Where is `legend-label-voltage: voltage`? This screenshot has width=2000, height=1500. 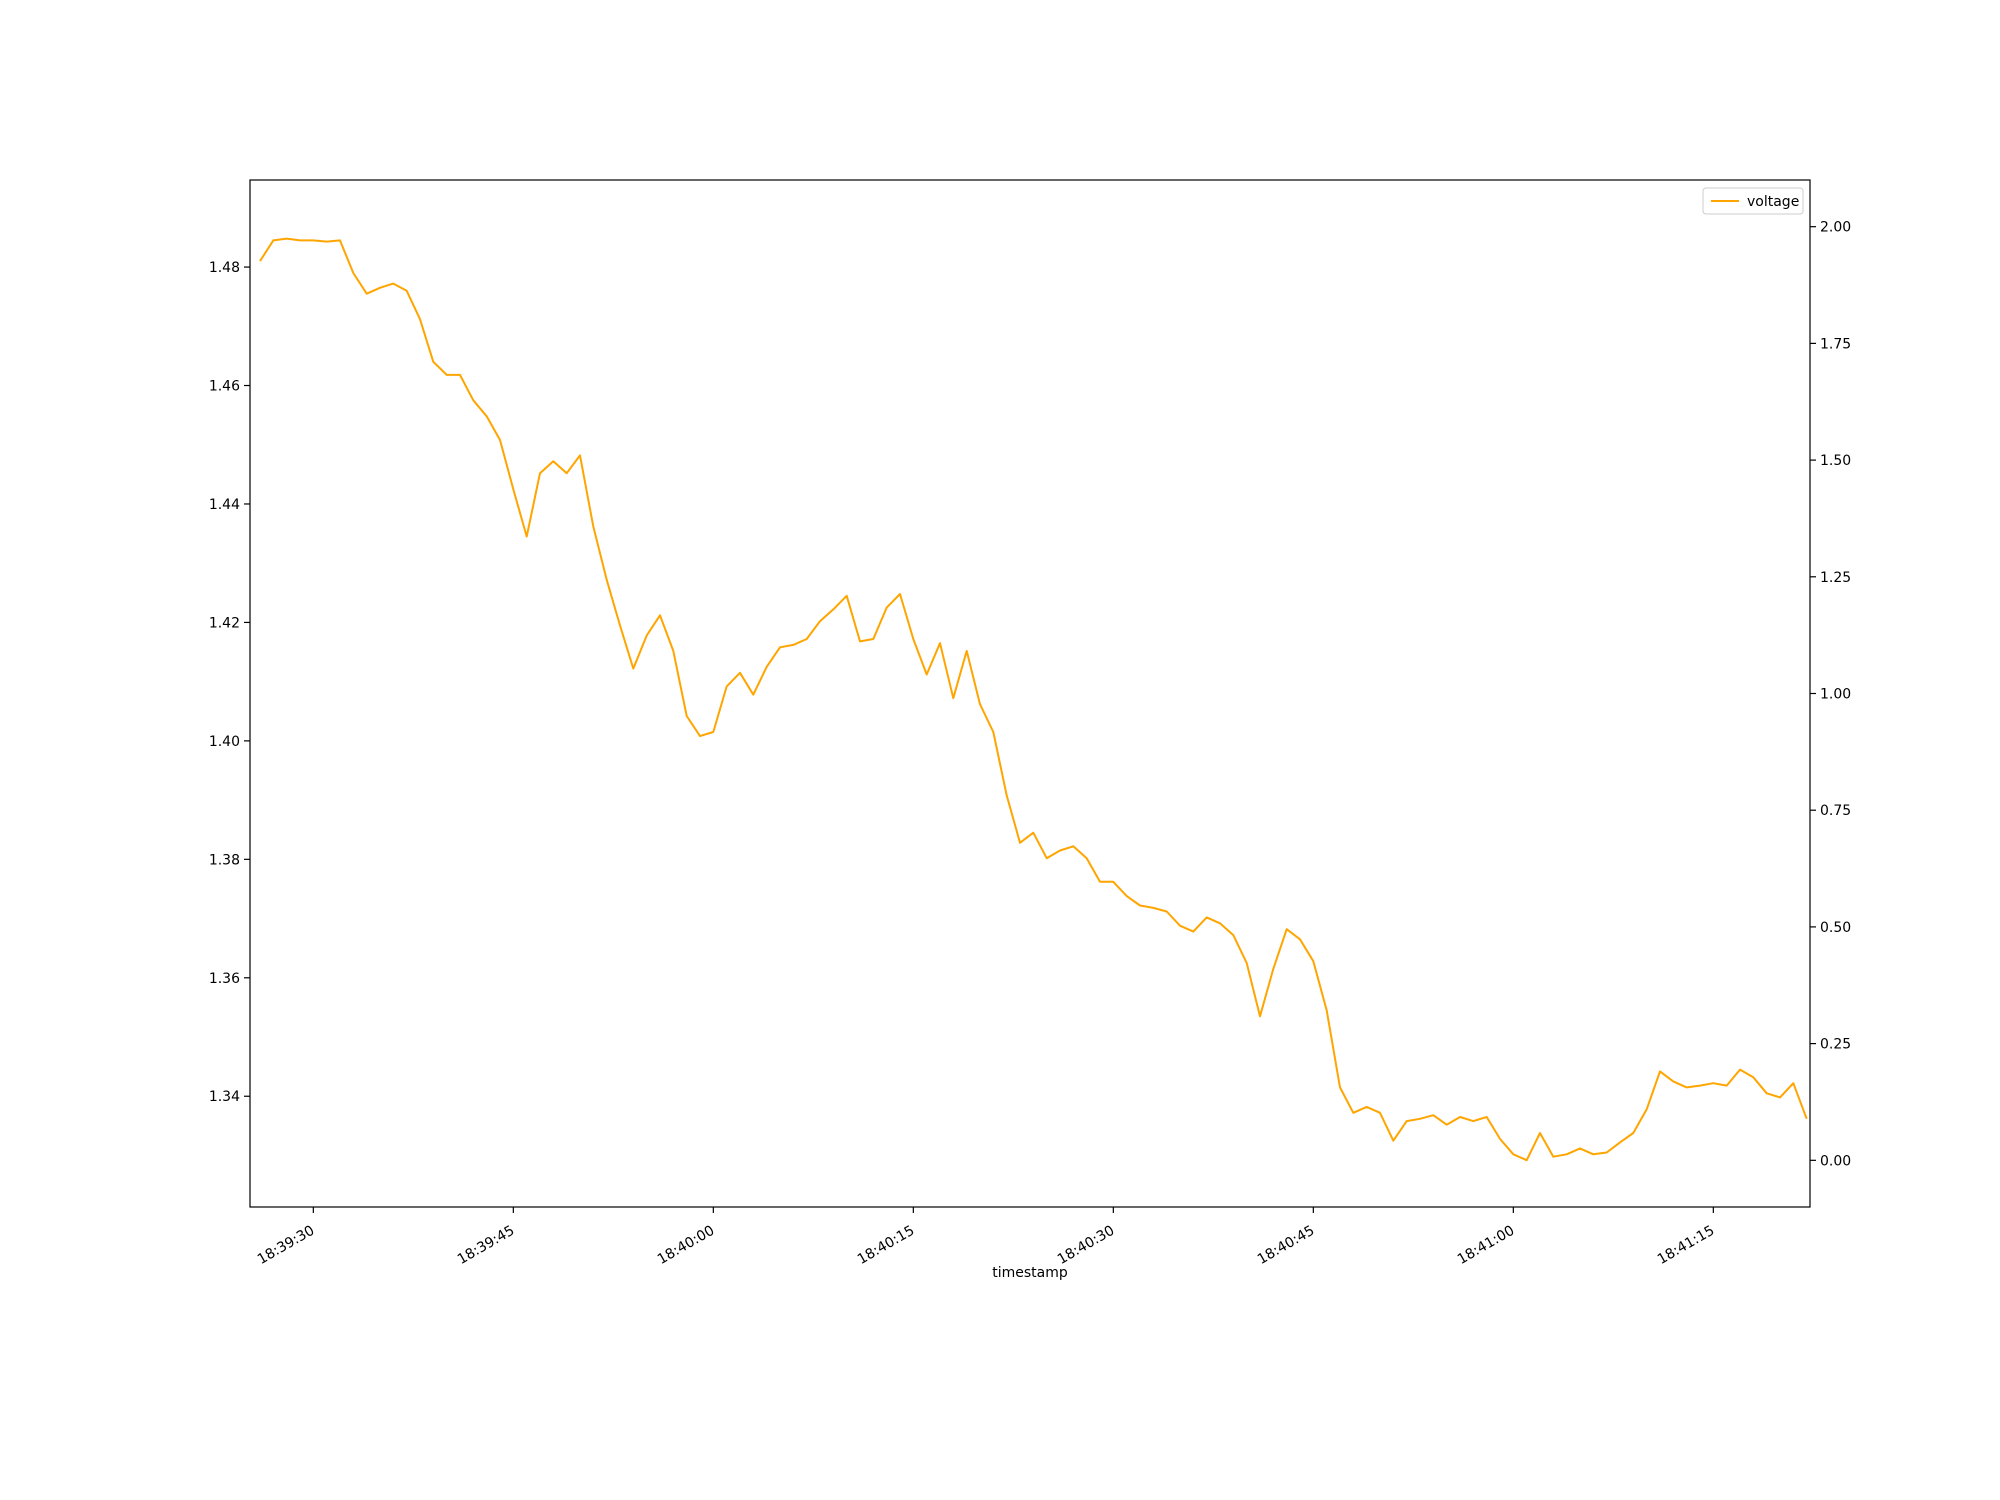
legend-label-voltage: voltage is located at coordinates (1773, 202).